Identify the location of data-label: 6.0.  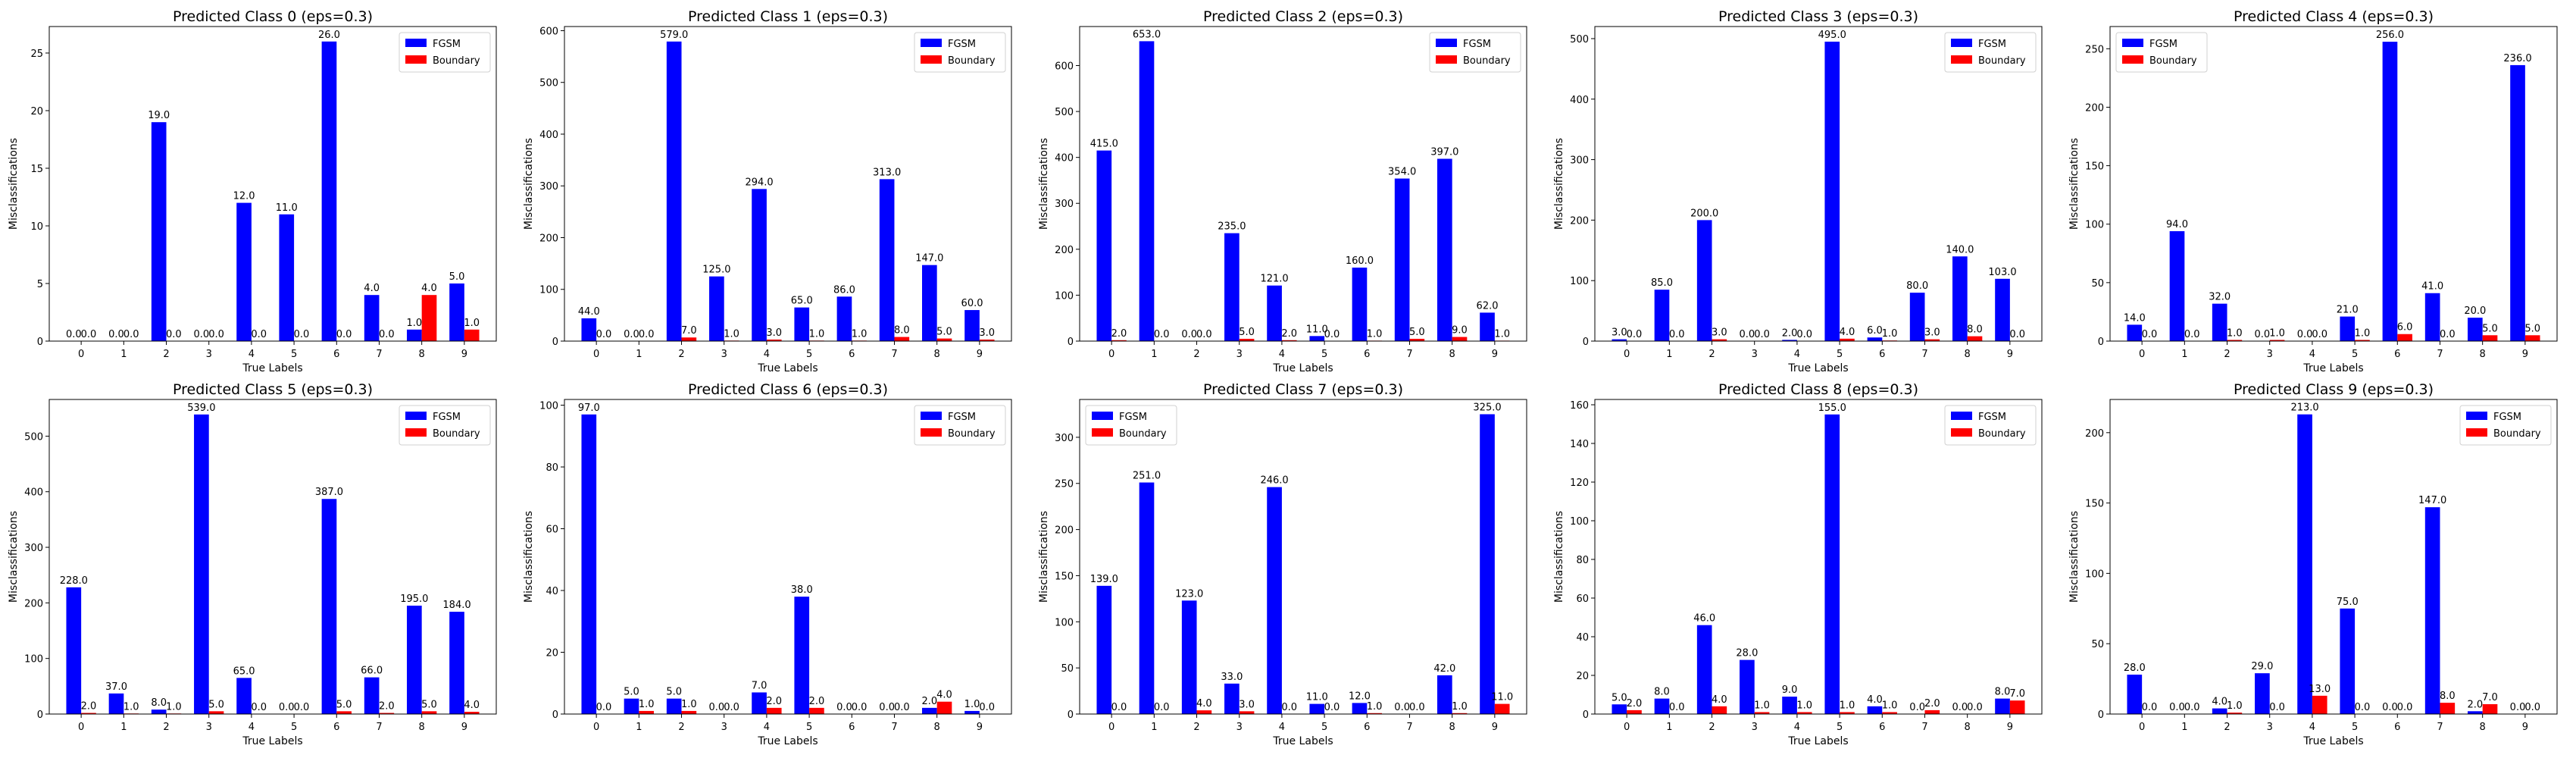
(2405, 328).